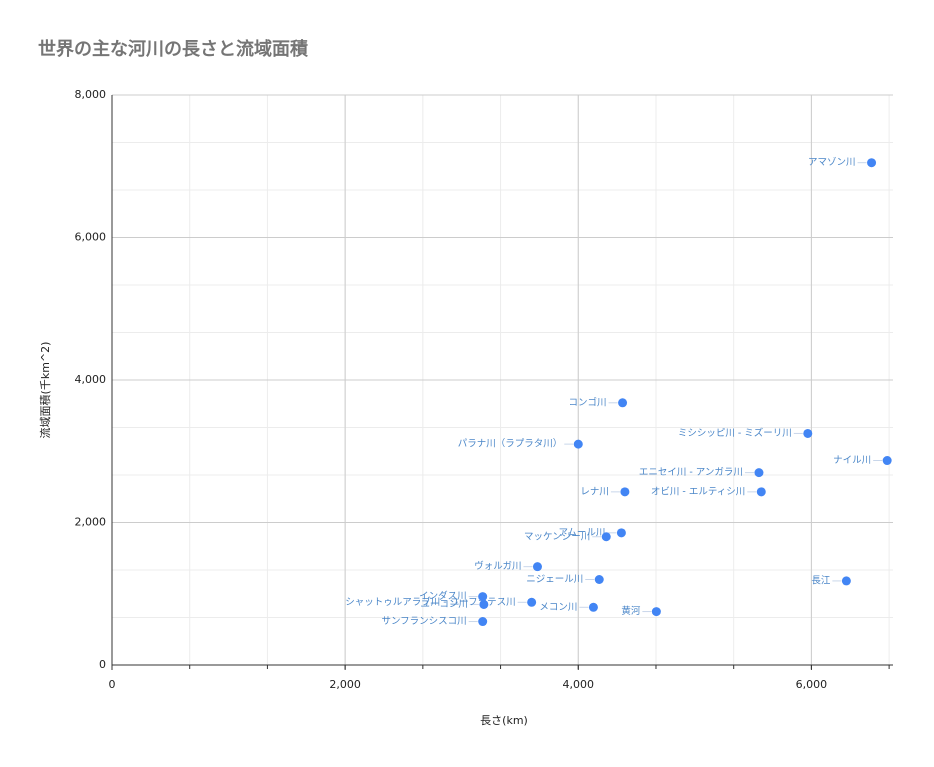 Image resolution: width=934 pixels, height=767 pixels. What do you see at coordinates (631, 611) in the screenshot?
I see `point-label: 黄河` at bounding box center [631, 611].